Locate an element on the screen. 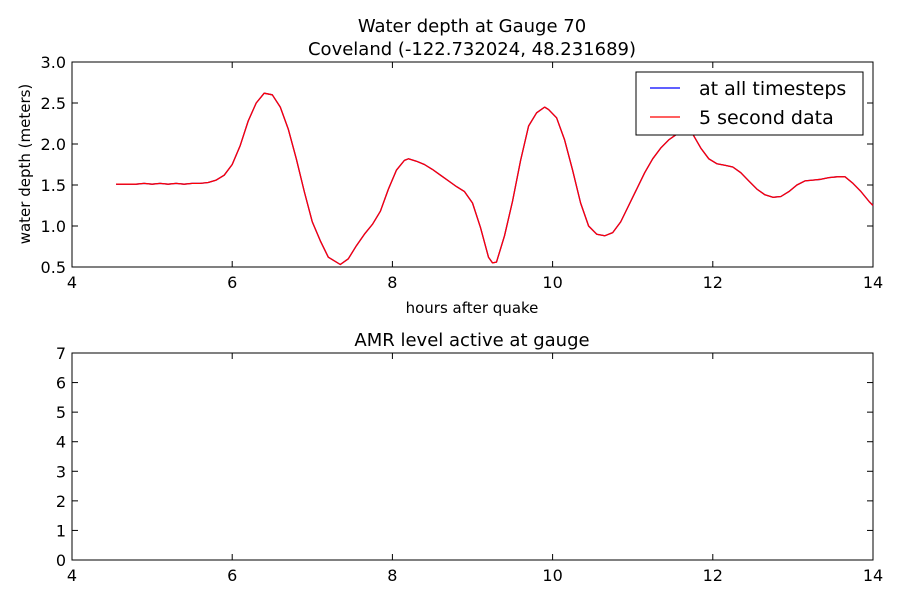  y-tick-label: 2.5 is located at coordinates (53, 103).